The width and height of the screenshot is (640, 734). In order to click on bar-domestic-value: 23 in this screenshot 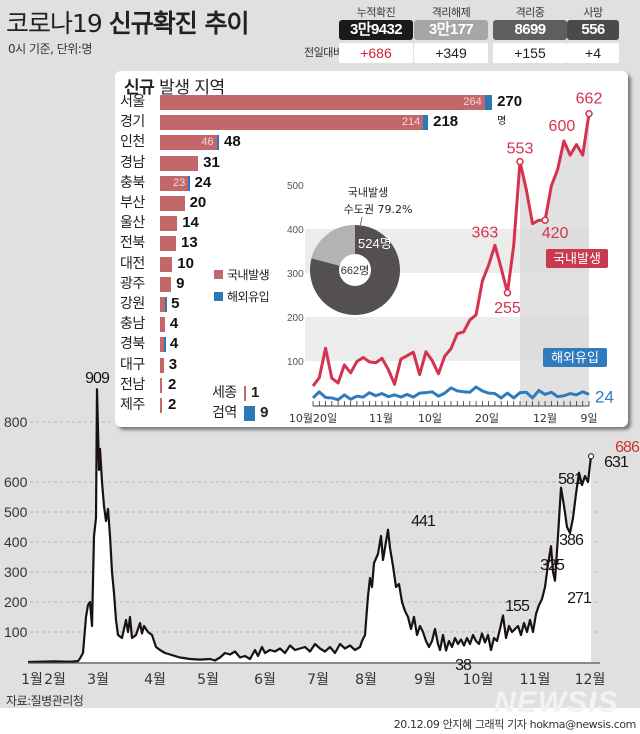, I will do `click(179, 182)`.